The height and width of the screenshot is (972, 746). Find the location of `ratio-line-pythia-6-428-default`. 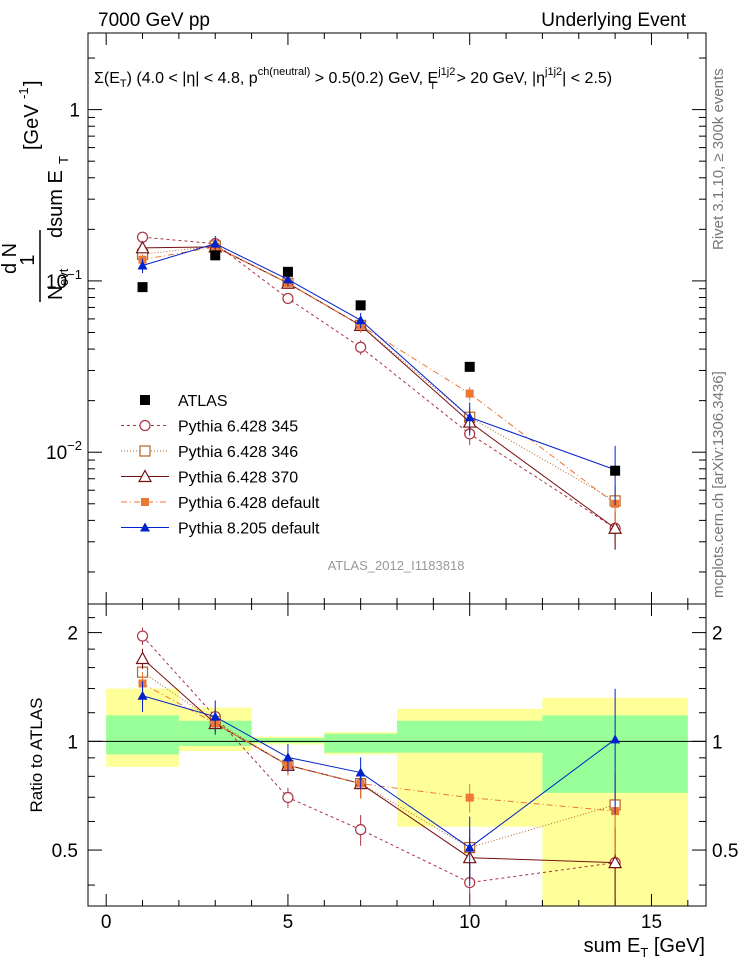

ratio-line-pythia-6-428-default is located at coordinates (379, 747).